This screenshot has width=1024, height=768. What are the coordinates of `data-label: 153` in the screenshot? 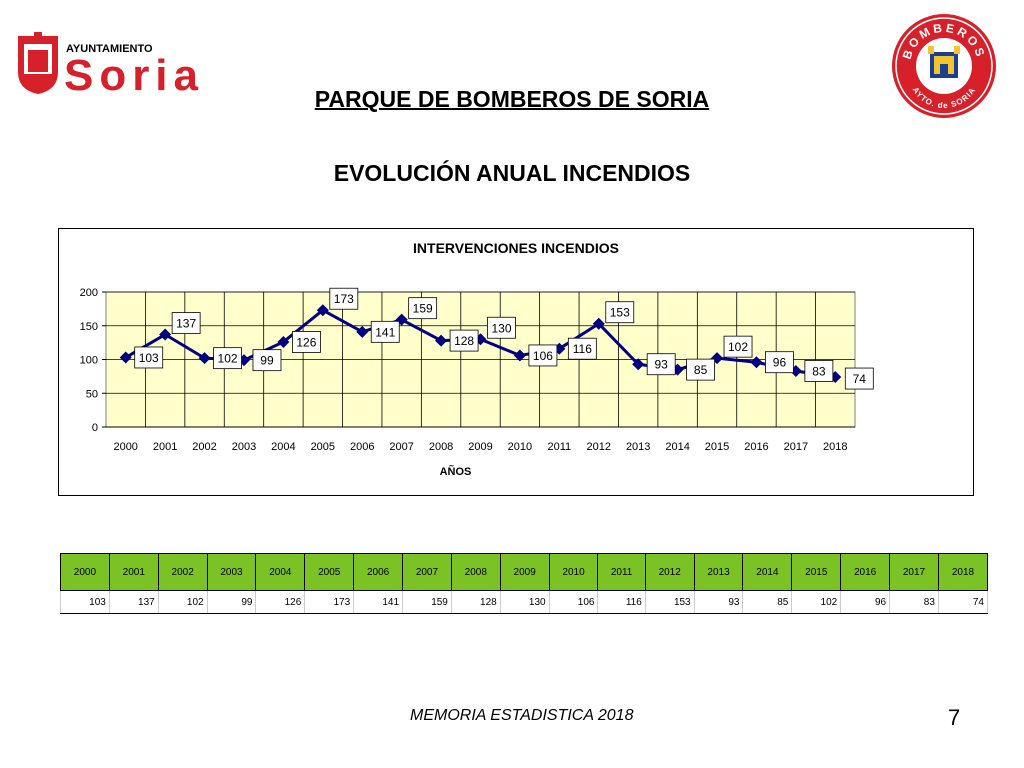 It's located at (620, 313).